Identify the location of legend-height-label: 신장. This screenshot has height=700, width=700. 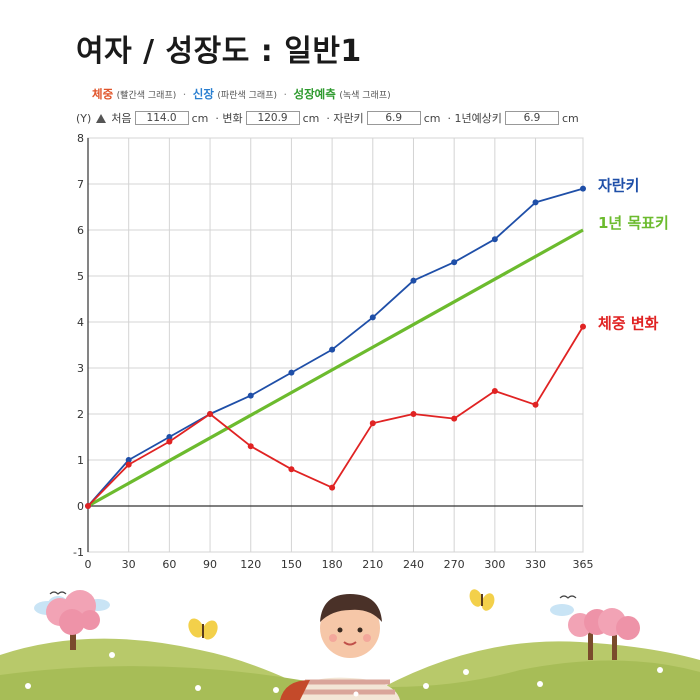
(203, 94).